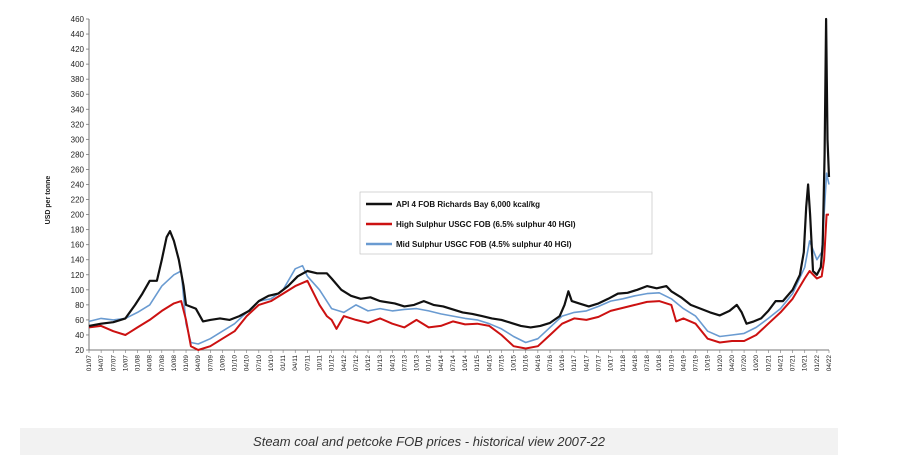 Image resolution: width=907 pixels, height=463 pixels. Describe the element at coordinates (744, 363) in the screenshot. I see `x-tick-label: 07/20` at that location.